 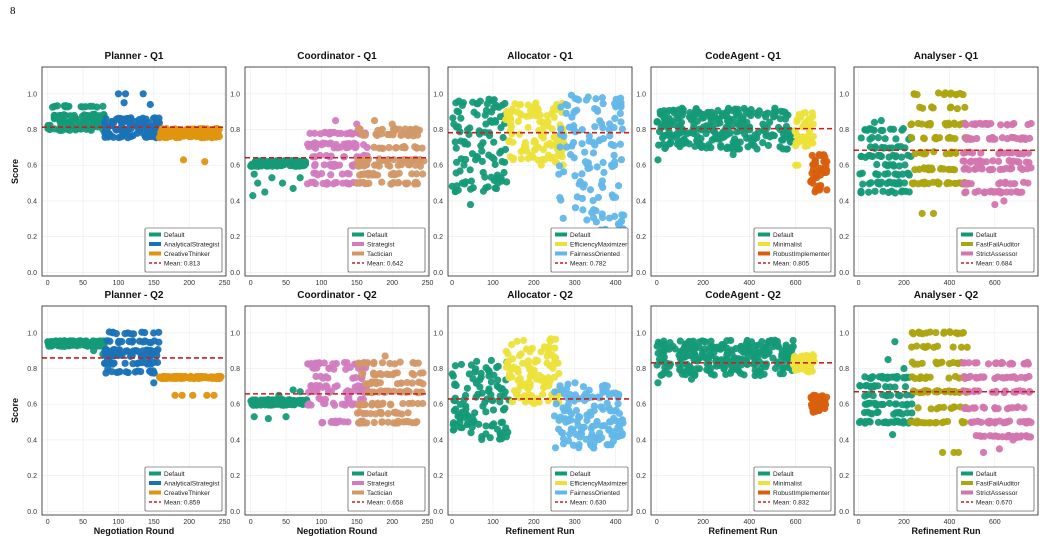 I want to click on x-tick-label: 200, so click(x=703, y=283).